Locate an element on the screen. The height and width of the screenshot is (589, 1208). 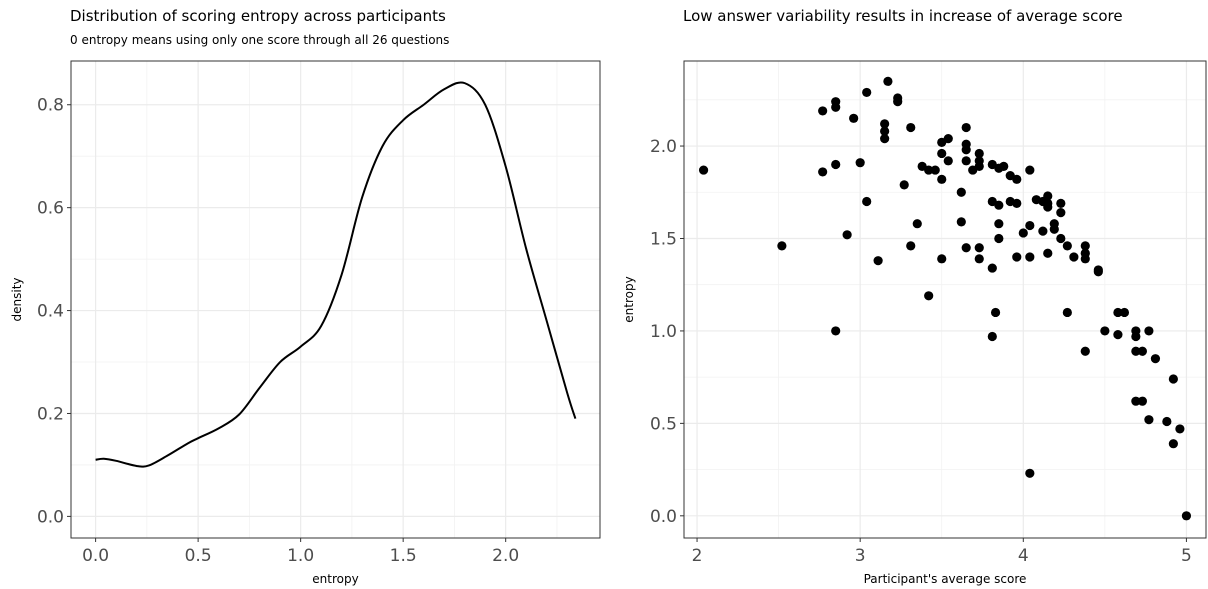
scatter-x-tick-label: 4 is located at coordinates (1023, 556).